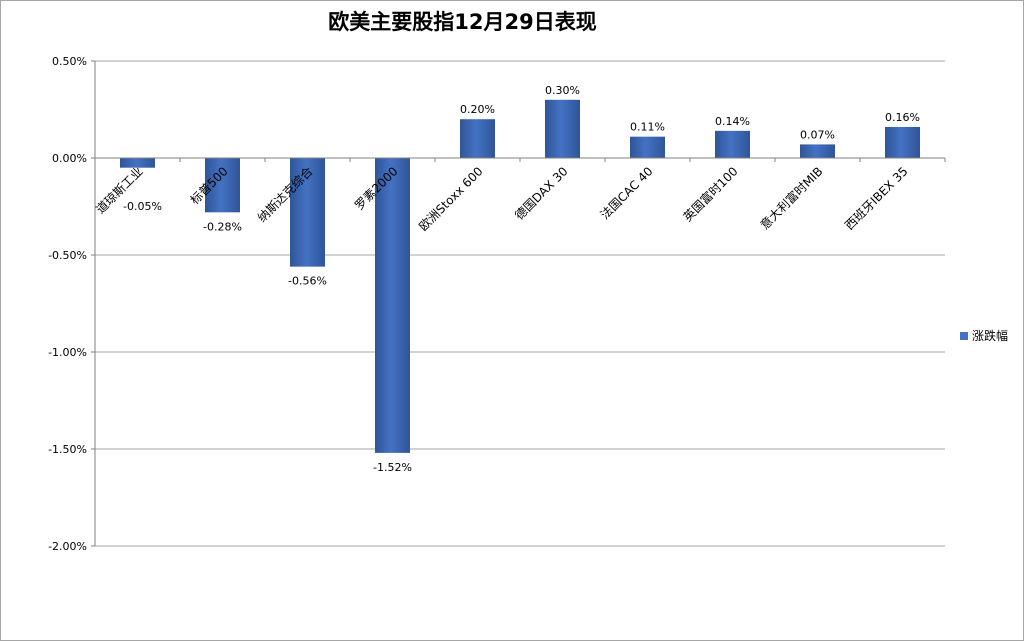 This screenshot has width=1024, height=641. I want to click on data-label: 0.14%, so click(732, 121).